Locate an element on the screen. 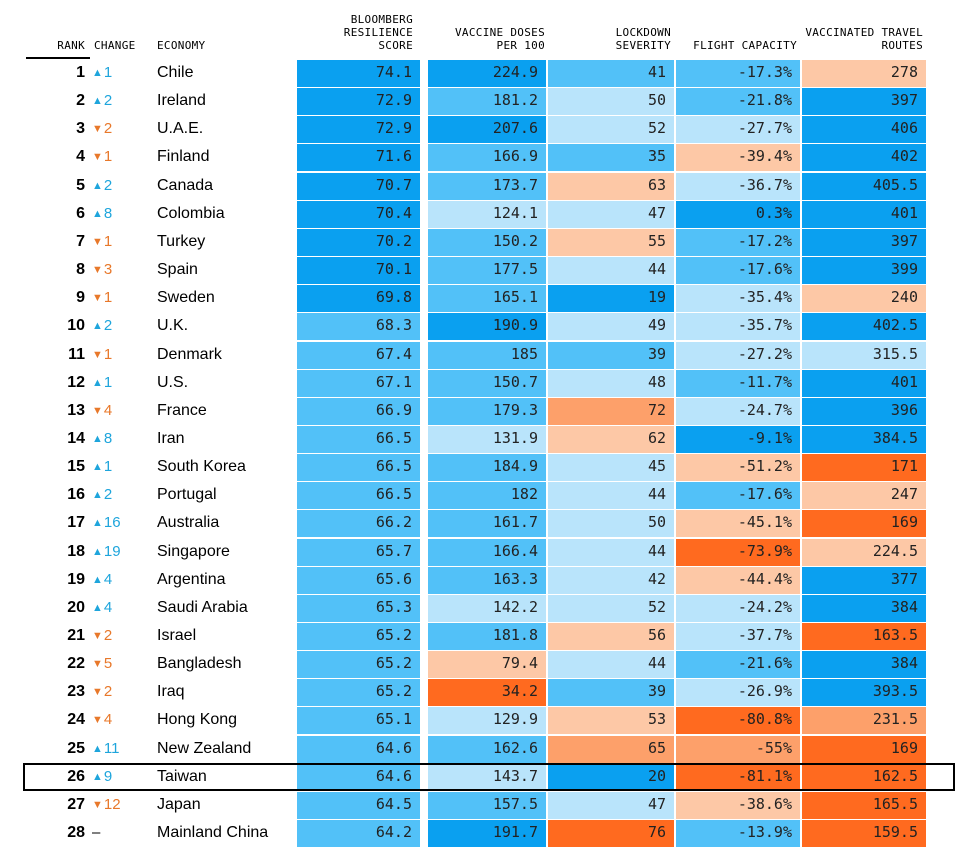  economy-cell: Iran is located at coordinates (171, 438).